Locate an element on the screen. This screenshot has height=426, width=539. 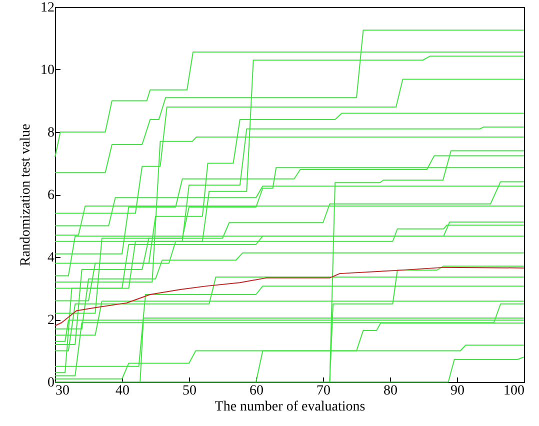
x-axis-title: The number of evaluations is located at coordinates (290, 407).